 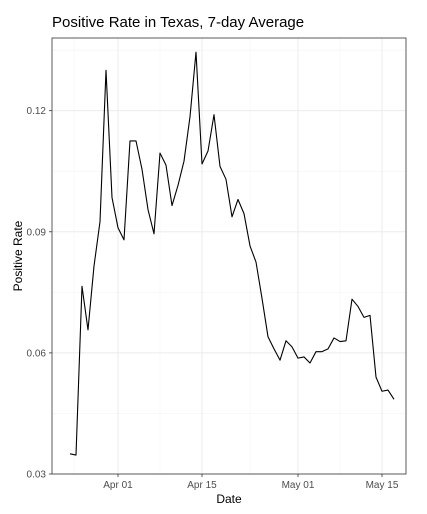 I want to click on x-tick-label: May 15, so click(x=382, y=485).